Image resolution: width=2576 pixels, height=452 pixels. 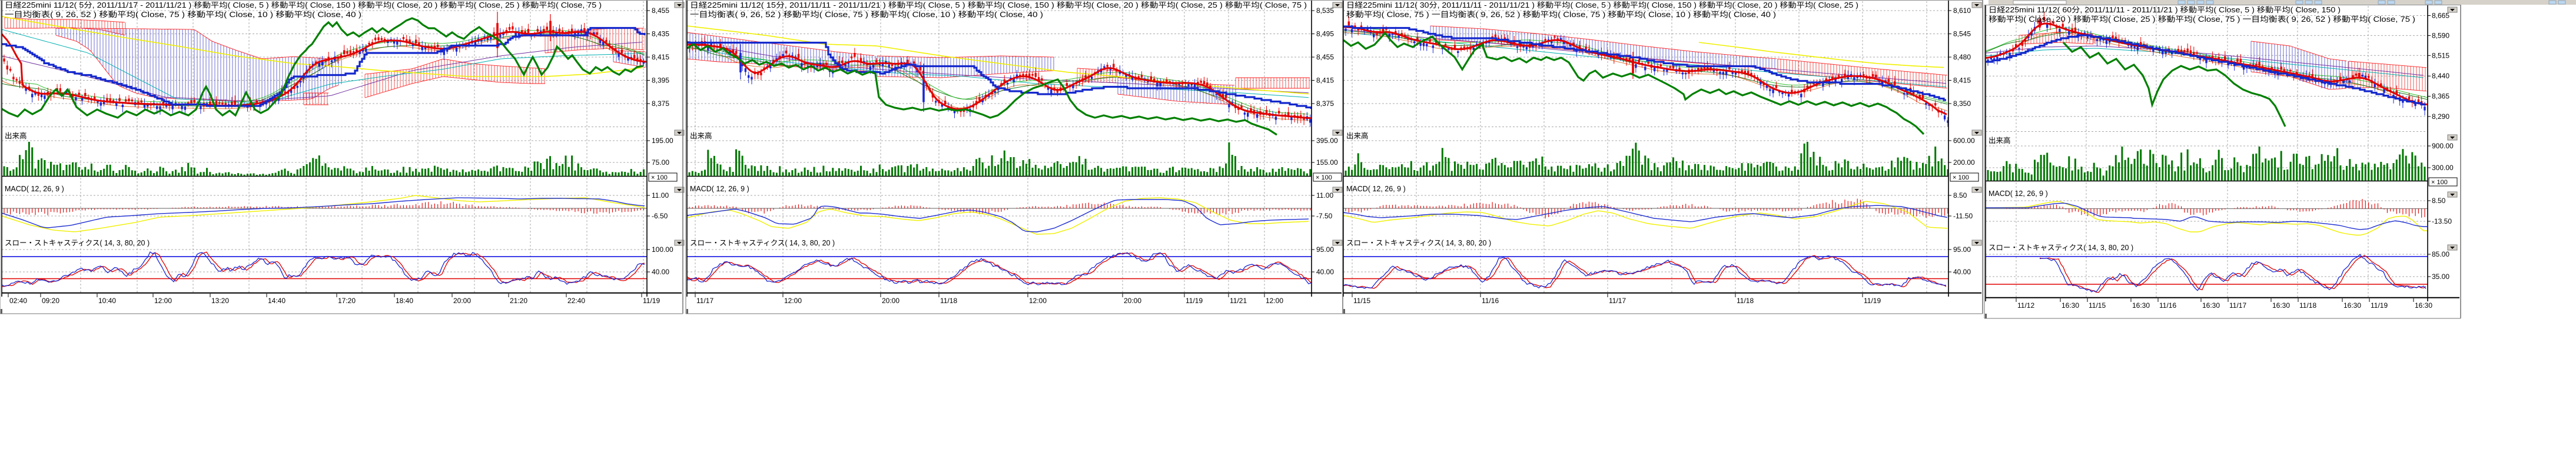 I want to click on svg-text: 10:40, so click(x=107, y=301).